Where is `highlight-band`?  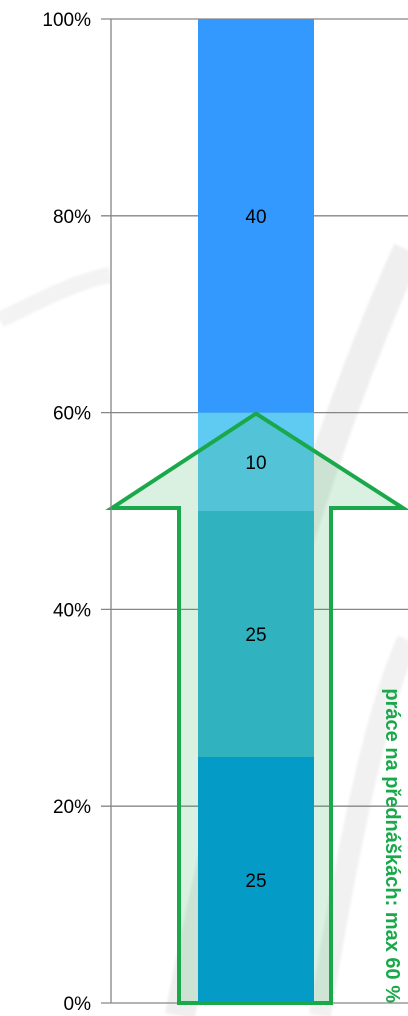 highlight-band is located at coordinates (256, 462).